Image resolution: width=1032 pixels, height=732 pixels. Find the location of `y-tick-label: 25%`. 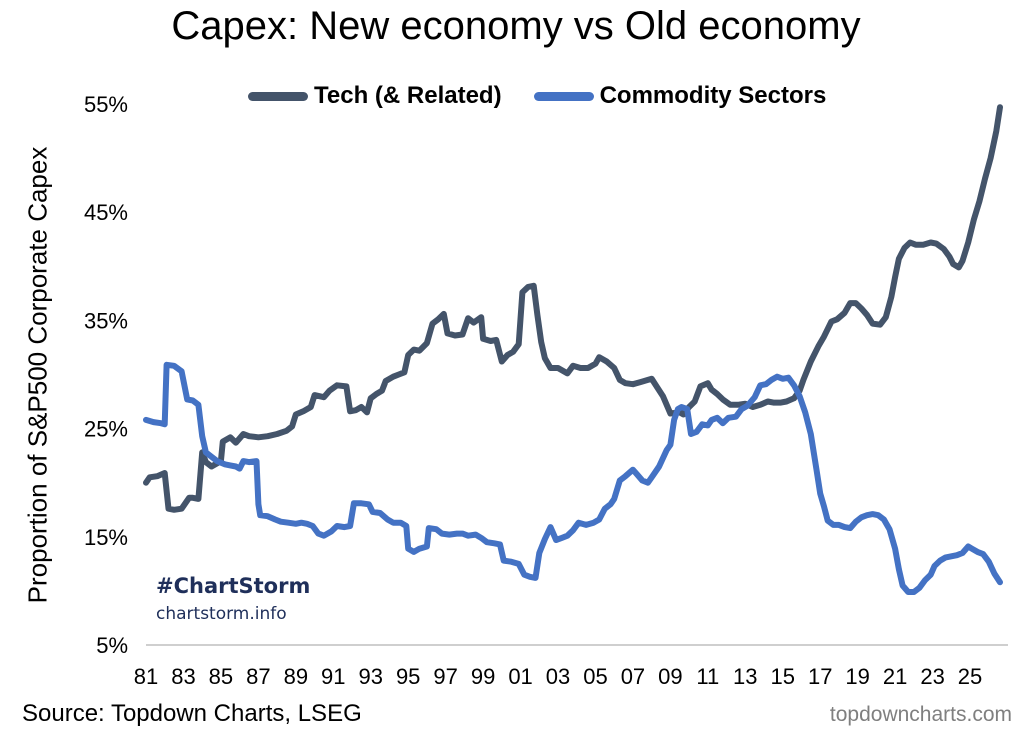

y-tick-label: 25% is located at coordinates (106, 429).